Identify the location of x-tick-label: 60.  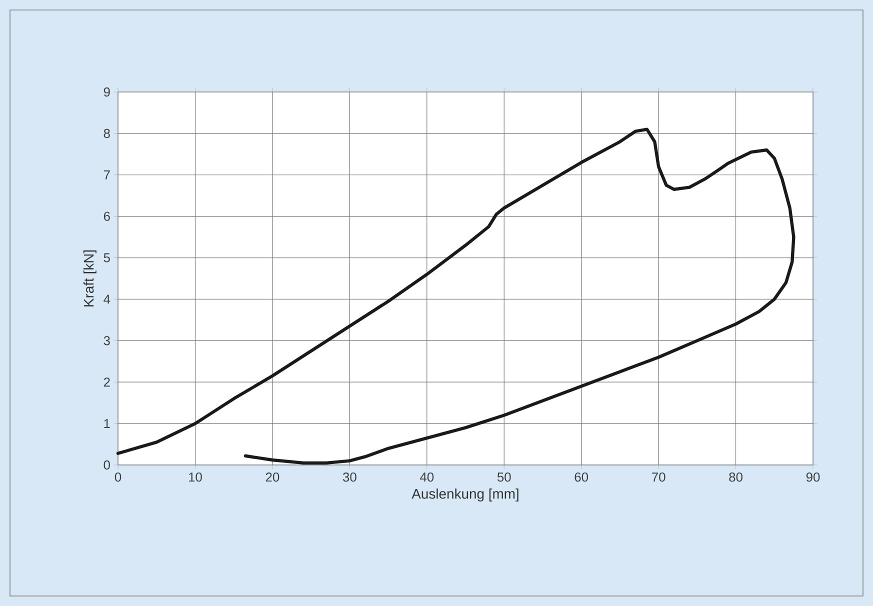
(581, 477).